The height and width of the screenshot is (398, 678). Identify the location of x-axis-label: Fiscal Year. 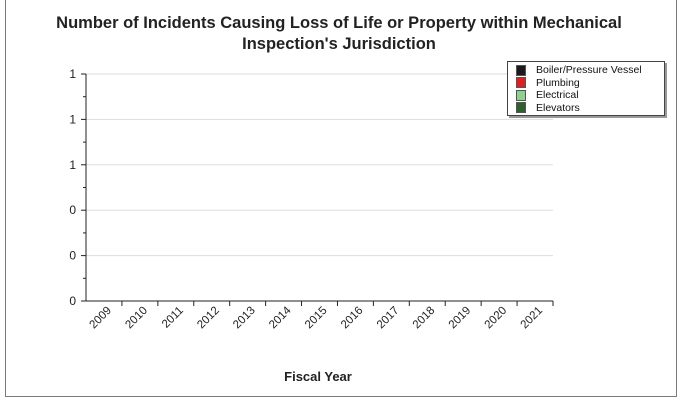
(318, 376).